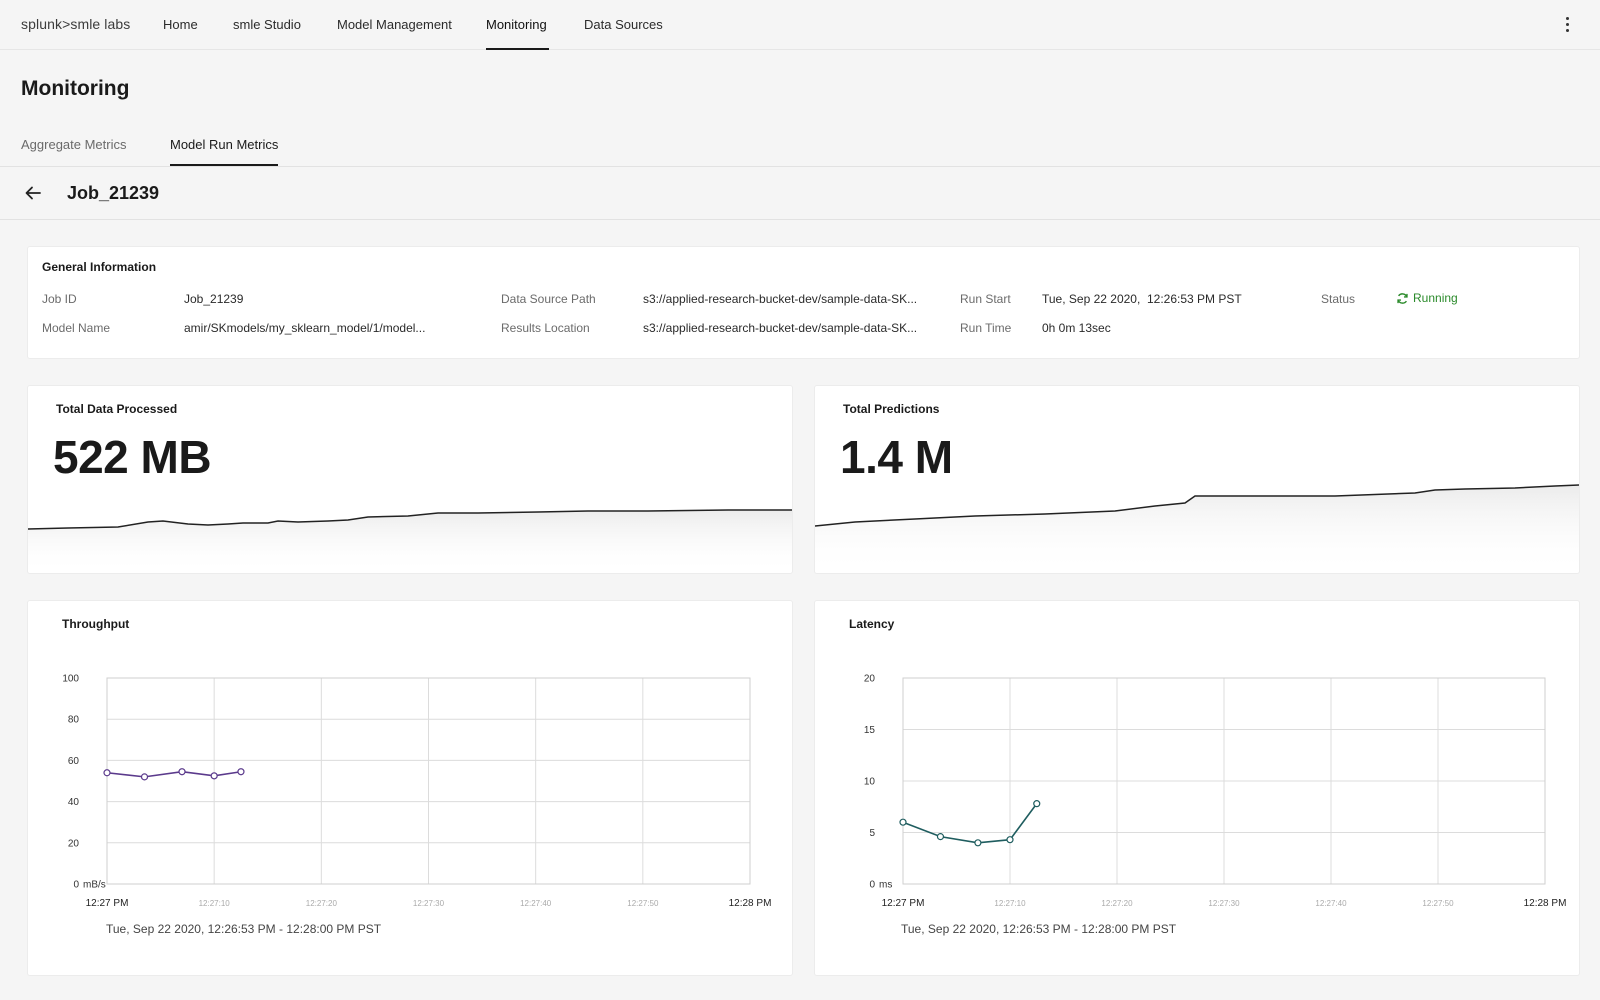  What do you see at coordinates (214, 299) in the screenshot?
I see `job-id-value: Job_21239` at bounding box center [214, 299].